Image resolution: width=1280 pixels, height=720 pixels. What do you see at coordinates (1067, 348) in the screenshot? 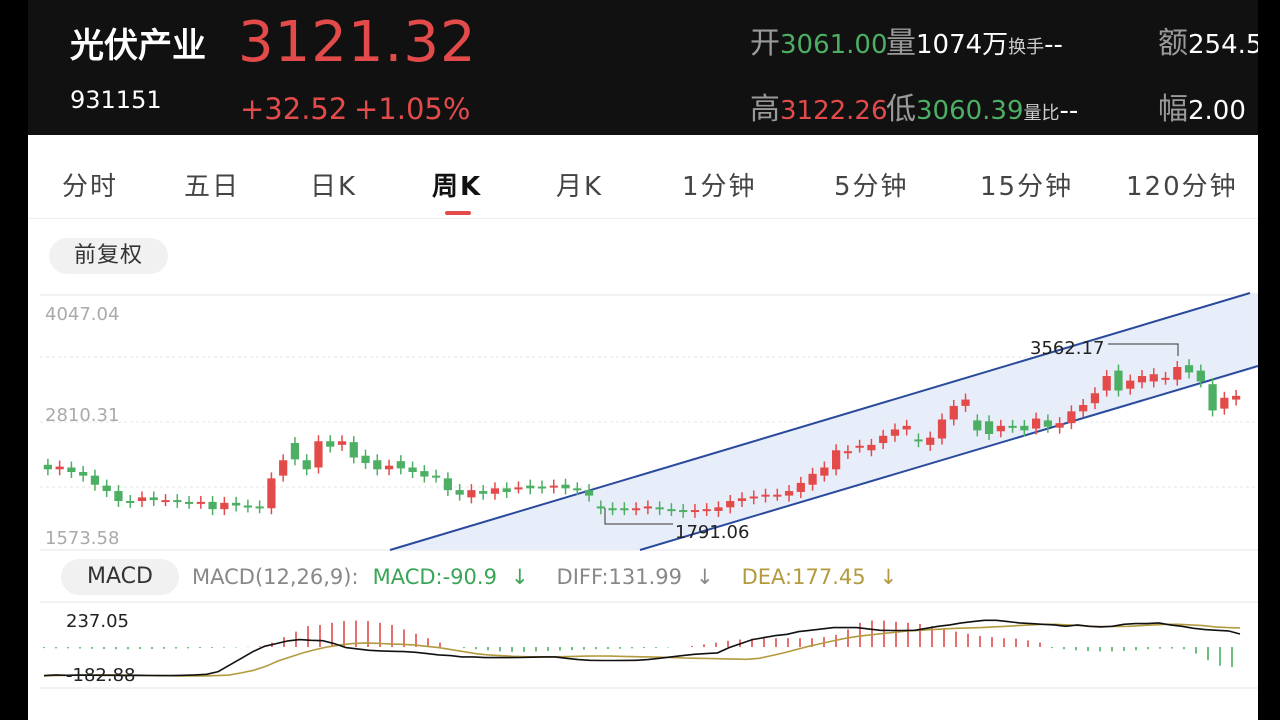
I see `high-marker-label: 3562.17` at bounding box center [1067, 348].